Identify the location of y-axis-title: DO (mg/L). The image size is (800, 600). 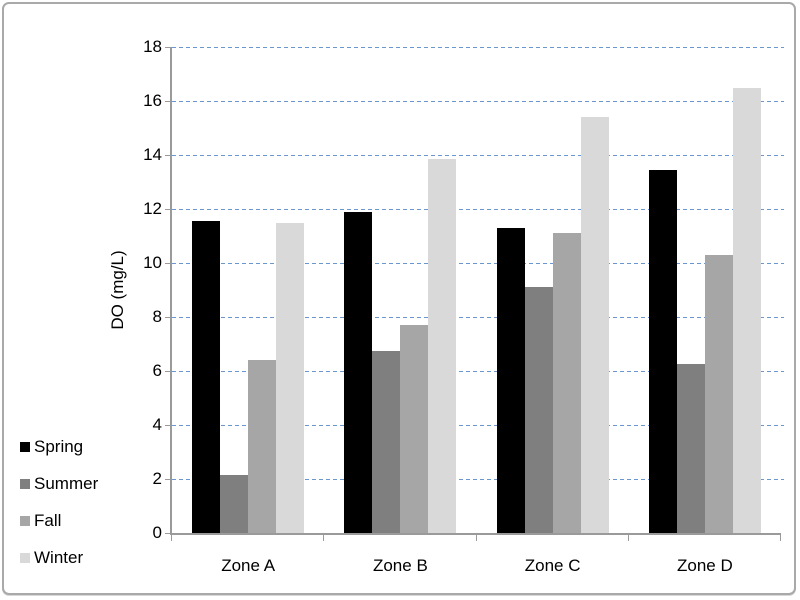
(117, 290).